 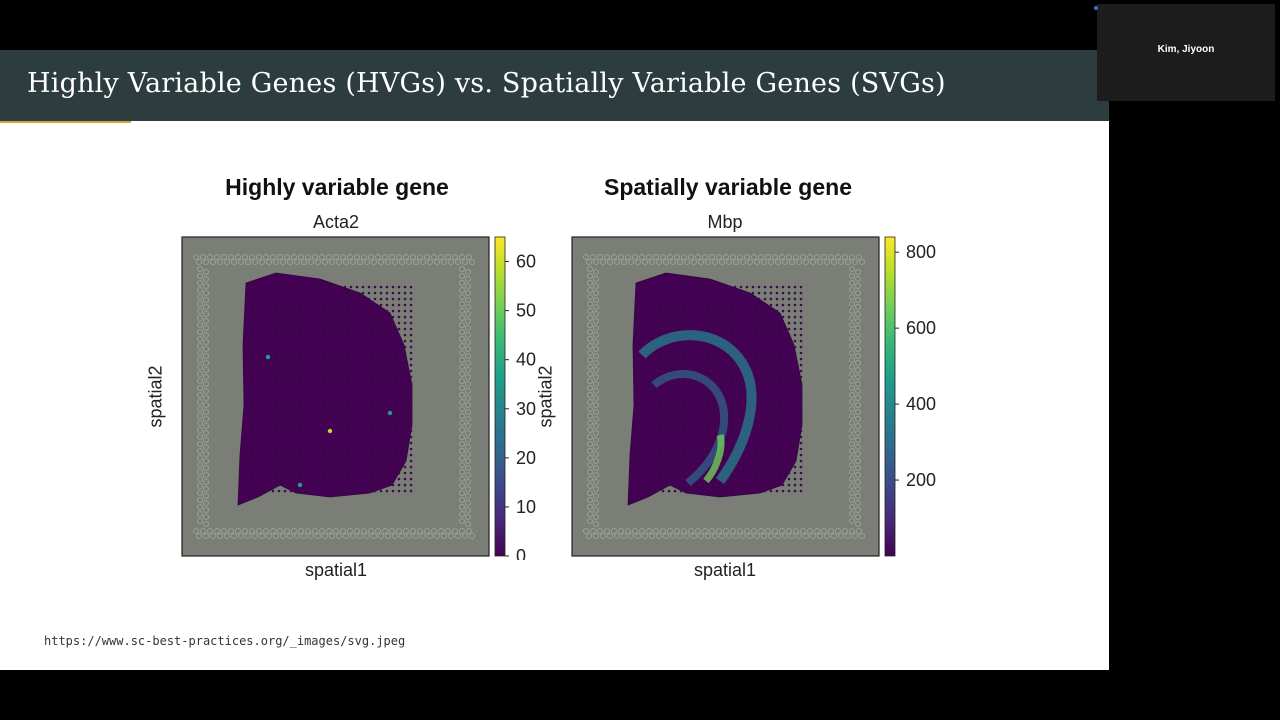 I want to click on expression-arc-outer, so click(x=697, y=407).